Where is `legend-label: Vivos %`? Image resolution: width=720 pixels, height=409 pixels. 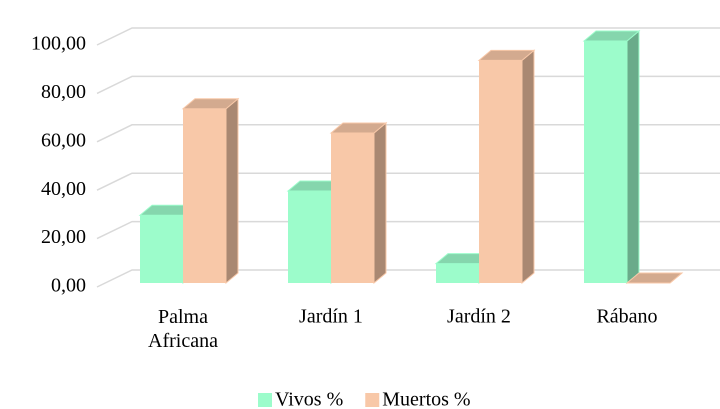 legend-label: Vivos % is located at coordinates (309, 399).